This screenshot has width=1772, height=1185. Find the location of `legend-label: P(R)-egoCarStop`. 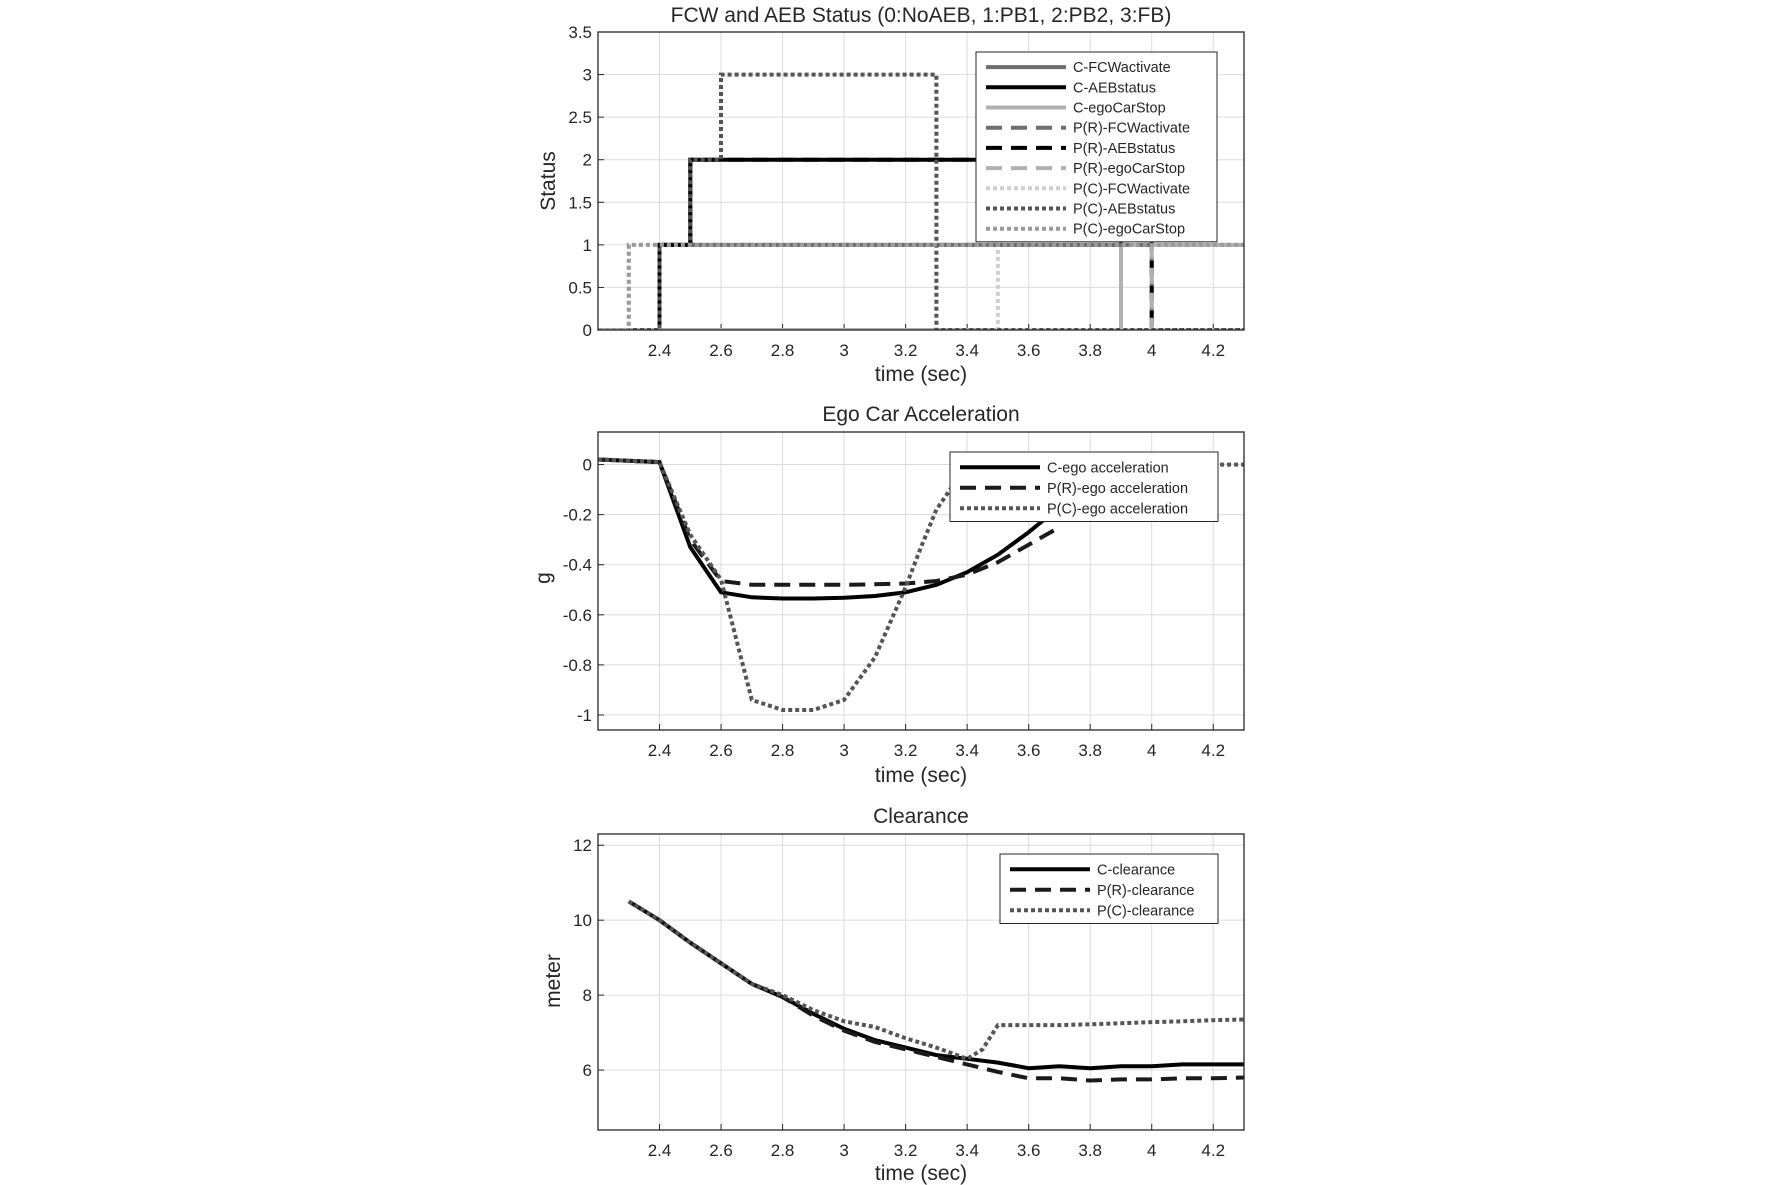

legend-label: P(R)-egoCarStop is located at coordinates (1129, 169).